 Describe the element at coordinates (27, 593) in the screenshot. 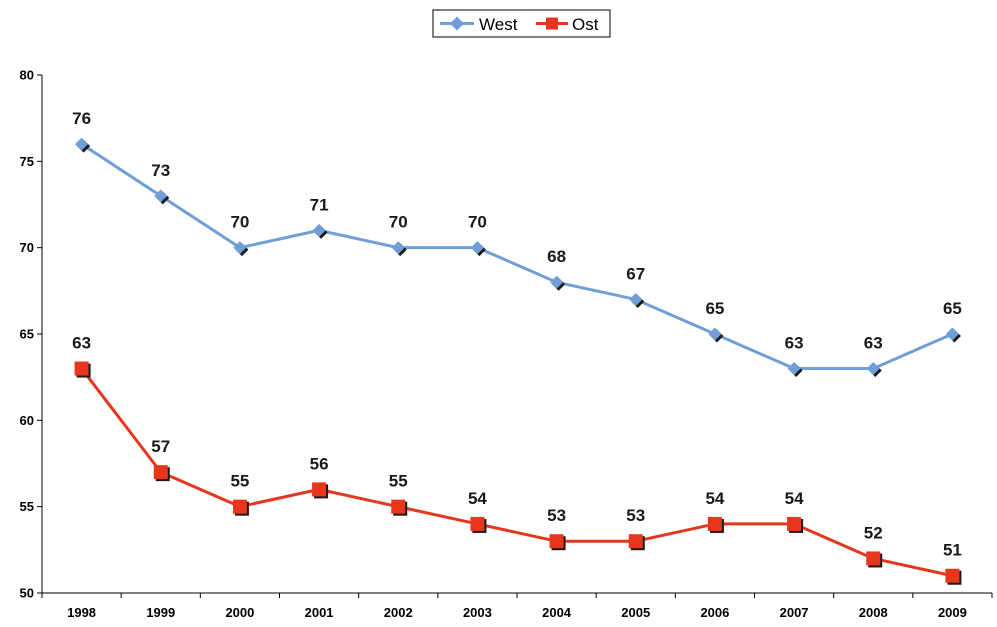

I see `y-tick-label: 50` at that location.